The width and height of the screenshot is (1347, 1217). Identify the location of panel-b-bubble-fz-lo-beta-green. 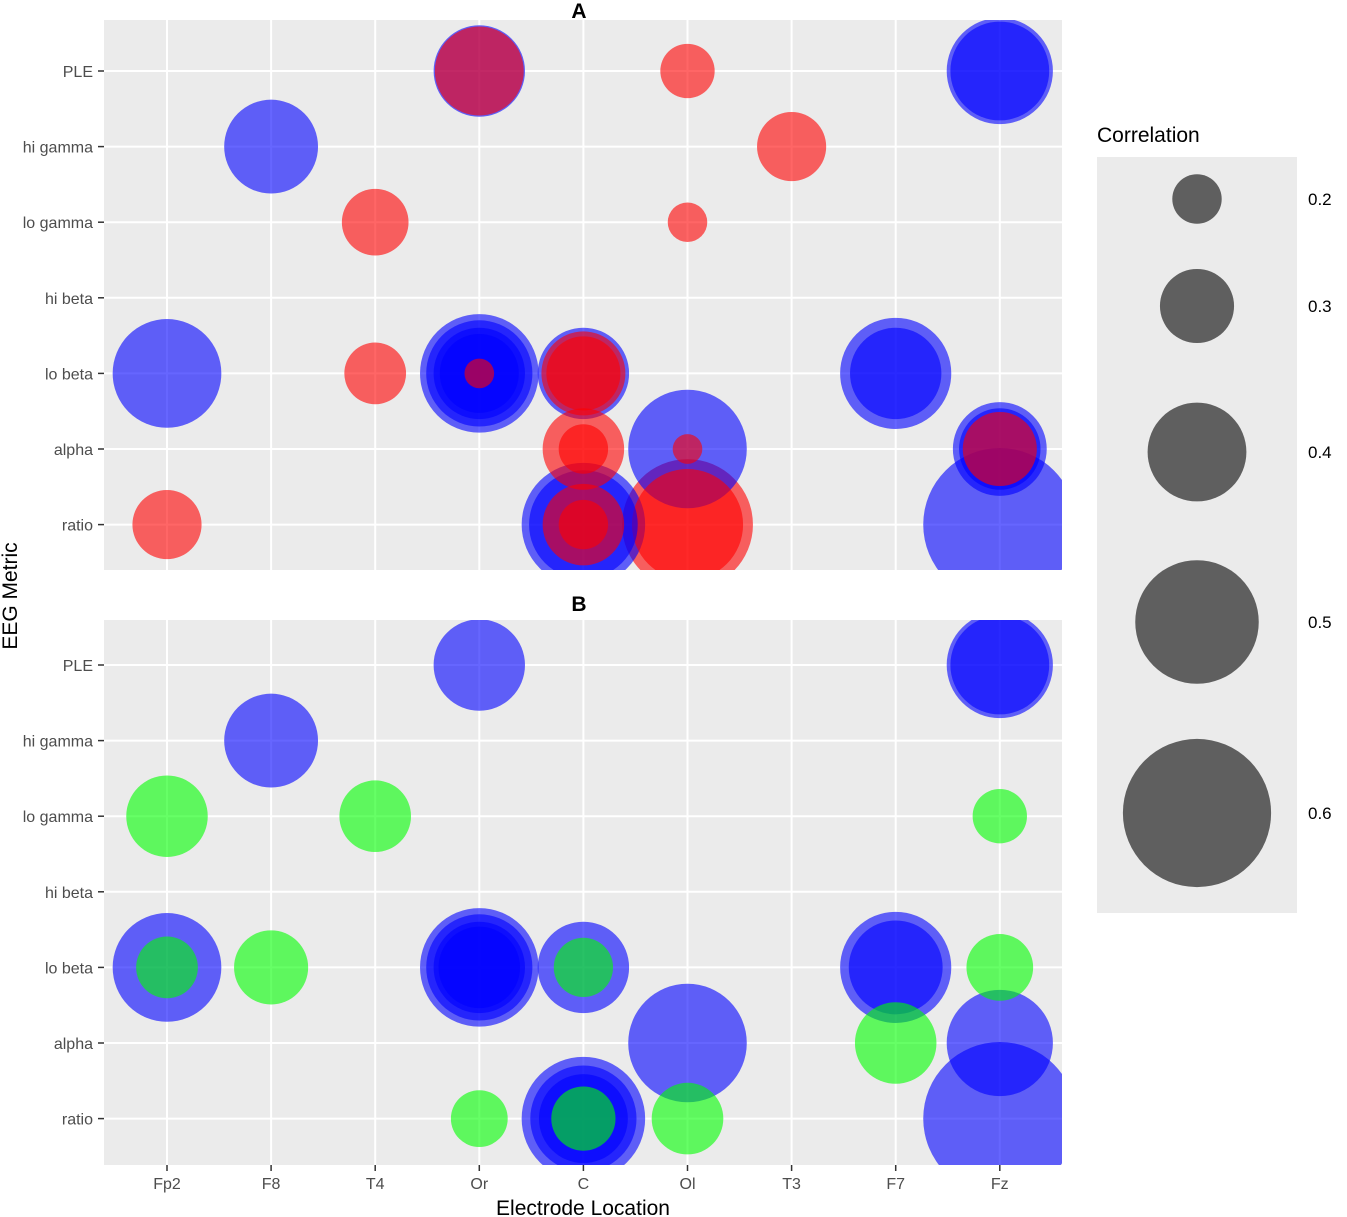
(1000, 967).